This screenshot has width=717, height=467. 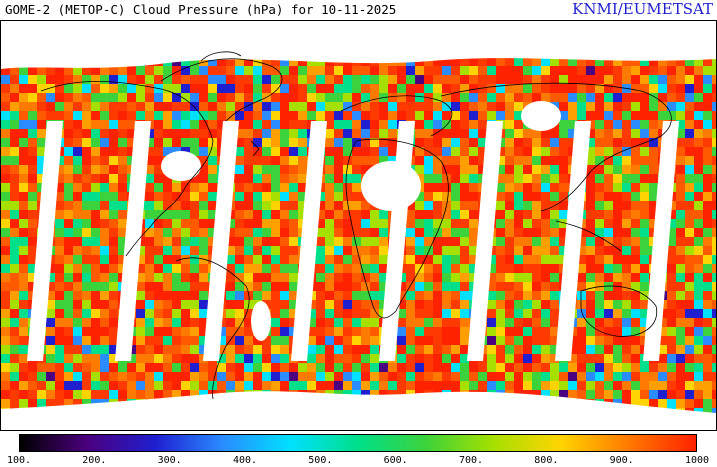 I want to click on colorbar-tick-label: 800., so click(x=546, y=460).